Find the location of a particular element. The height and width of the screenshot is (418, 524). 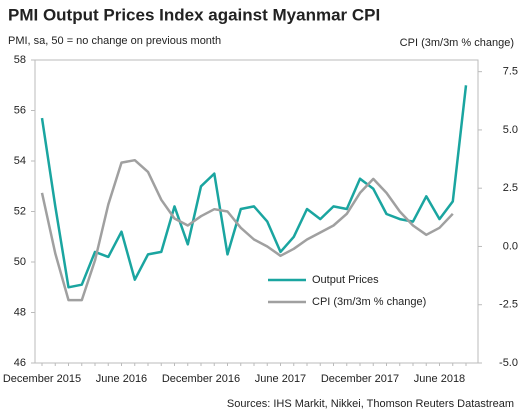

y2-tick-label: 0.0 is located at coordinates (510, 246).